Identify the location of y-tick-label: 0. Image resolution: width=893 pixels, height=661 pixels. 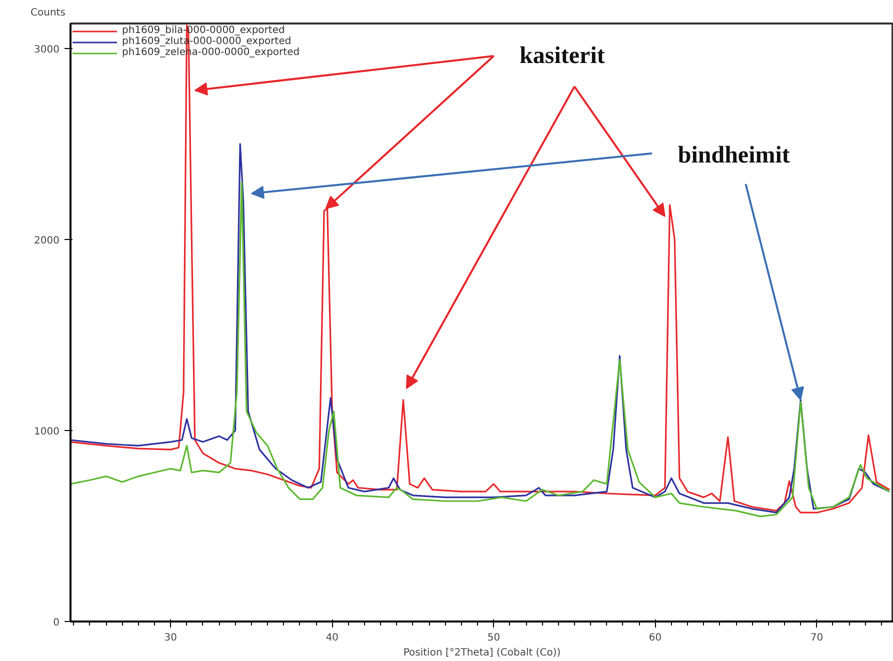
(56, 623).